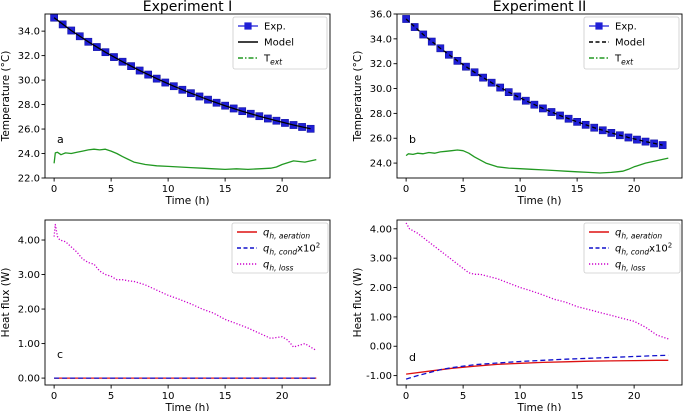 This screenshot has width=685, height=411. Describe the element at coordinates (289, 236) in the screenshot. I see `legend-label-sub: h, aeration` at that location.